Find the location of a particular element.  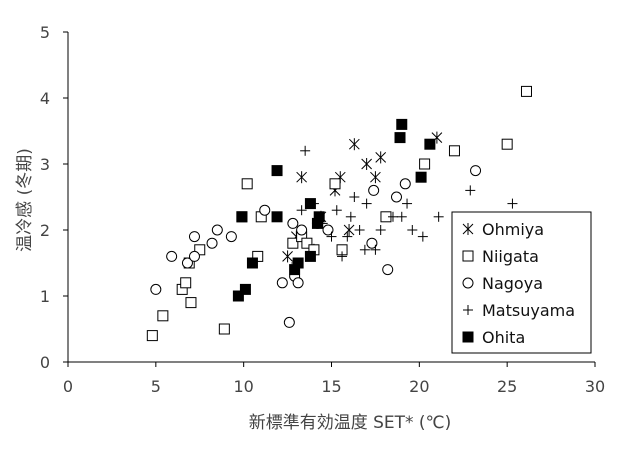

legend-marker-ohmiya is located at coordinates (468, 229).